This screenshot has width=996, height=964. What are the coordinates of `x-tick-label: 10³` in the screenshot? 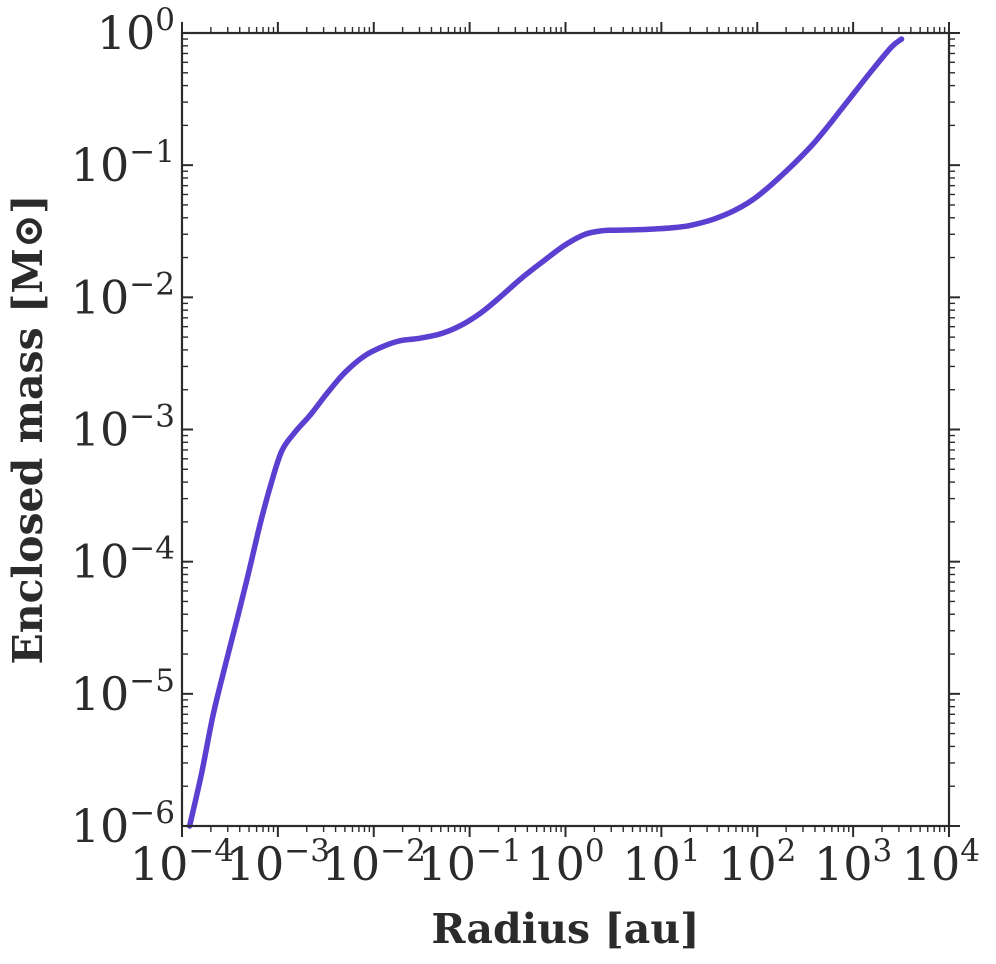 It's located at (853, 862).